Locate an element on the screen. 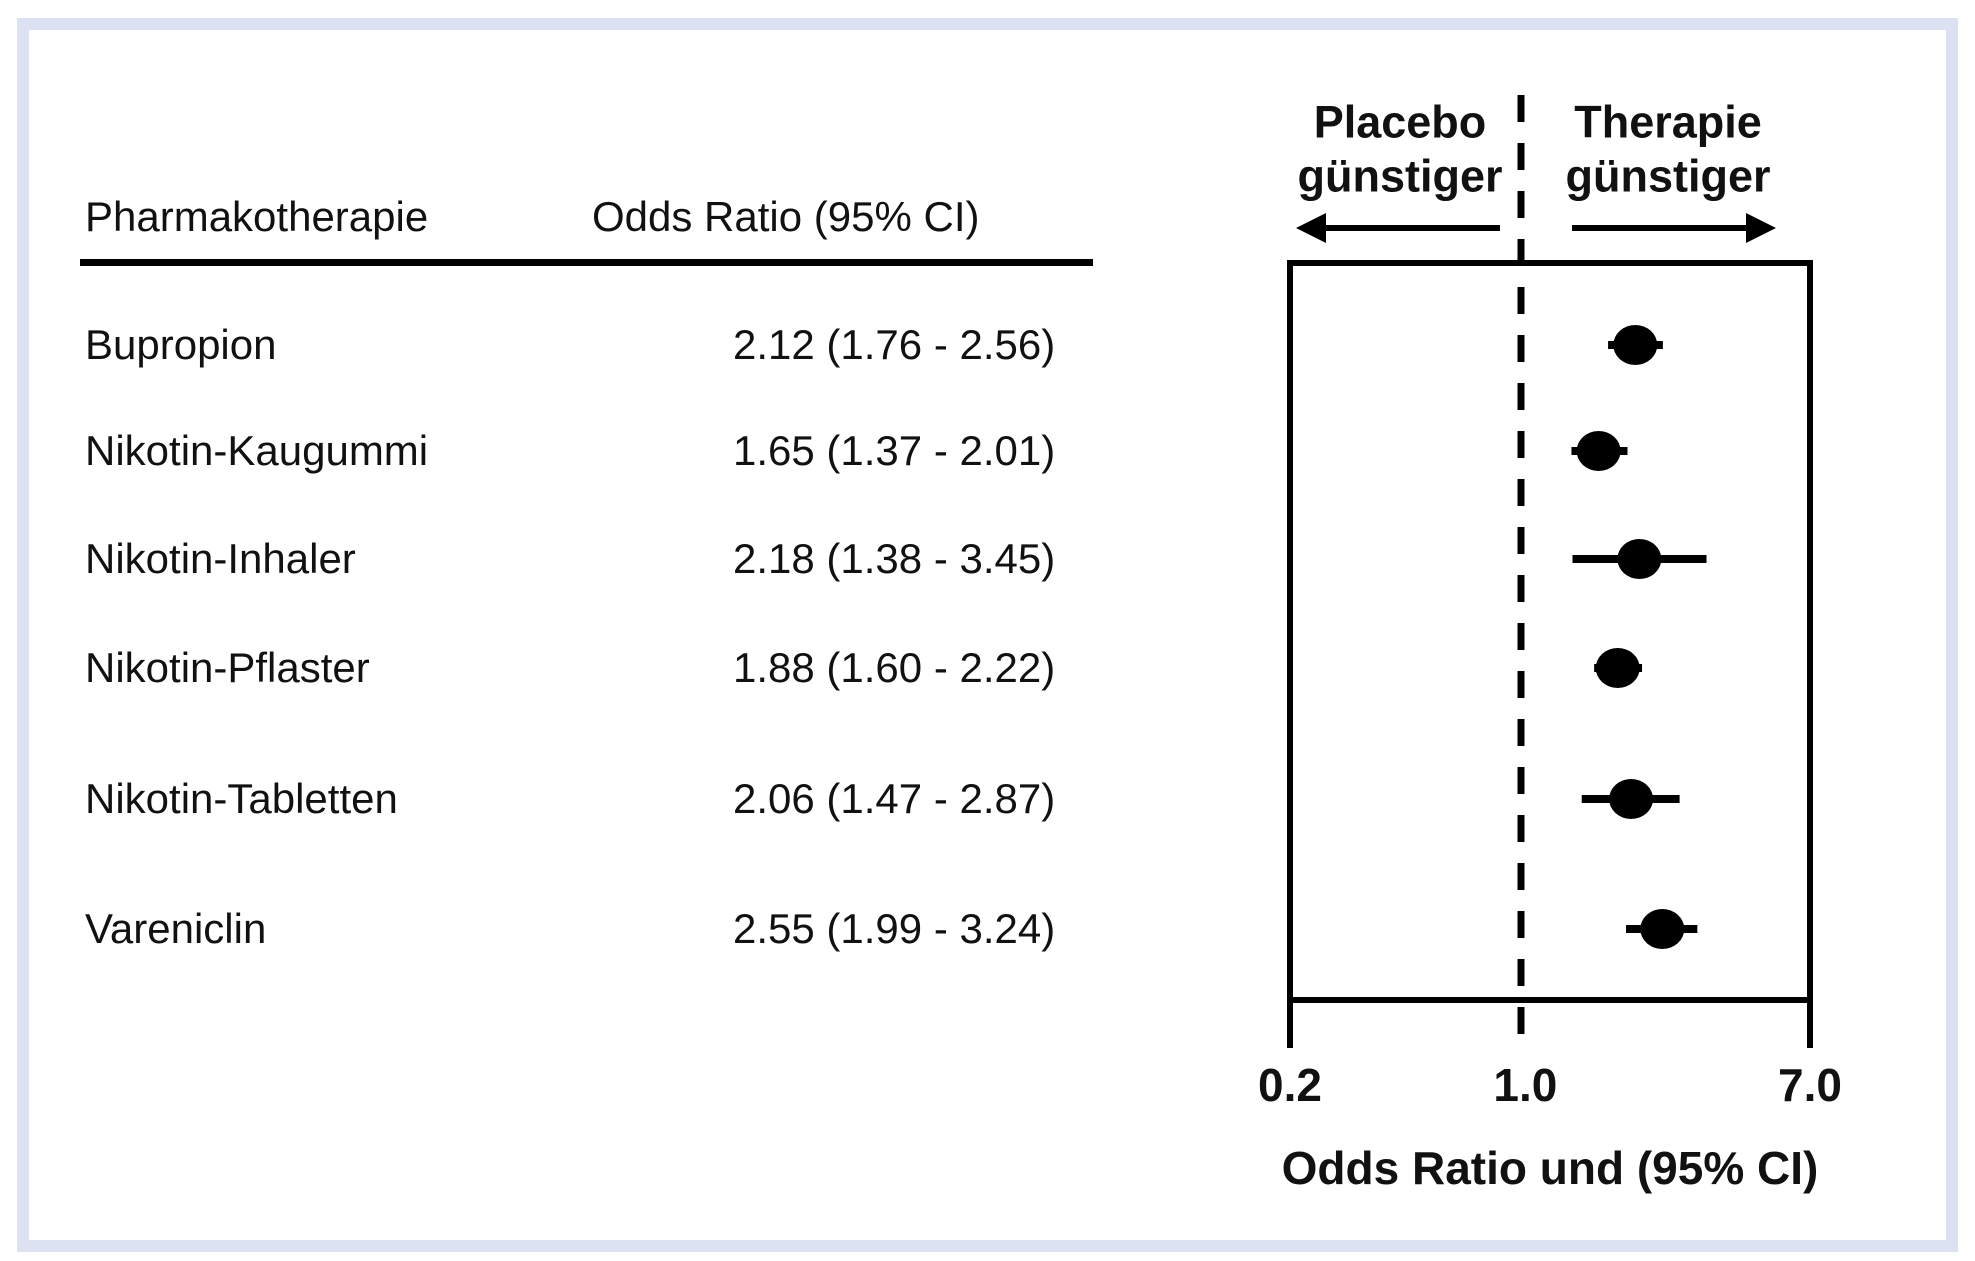  x-axis-title: Odds Ratio und (95% CI) is located at coordinates (1550, 1168).